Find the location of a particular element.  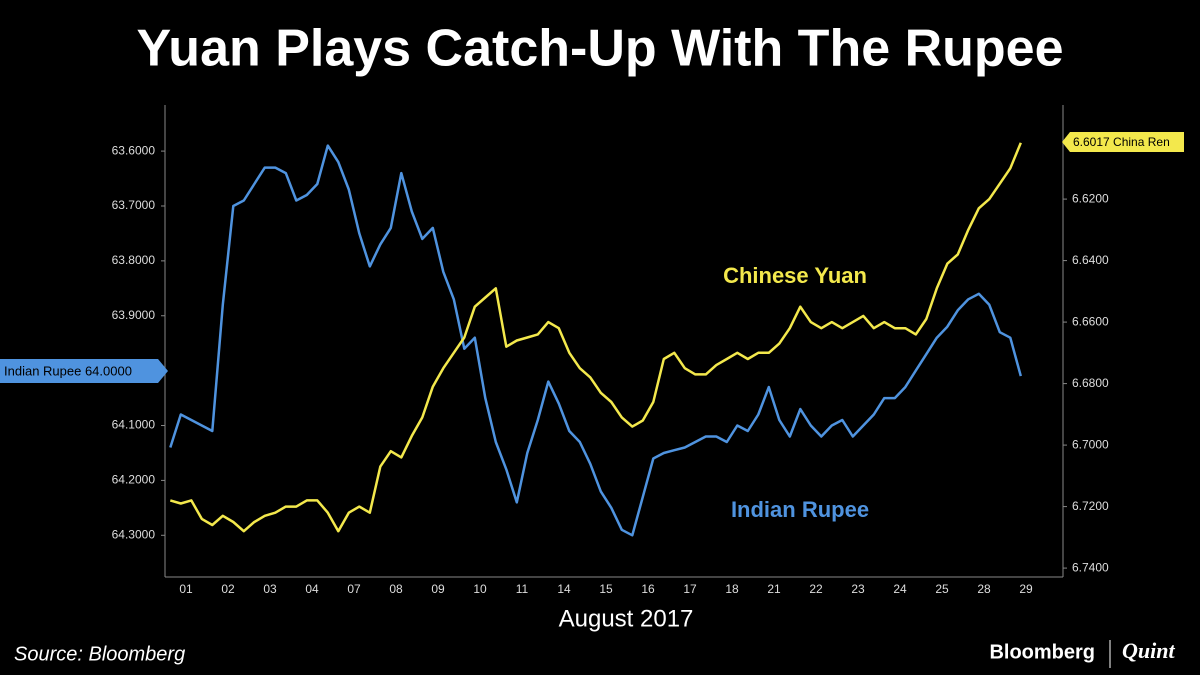

x-tick-label: 23 is located at coordinates (858, 589).